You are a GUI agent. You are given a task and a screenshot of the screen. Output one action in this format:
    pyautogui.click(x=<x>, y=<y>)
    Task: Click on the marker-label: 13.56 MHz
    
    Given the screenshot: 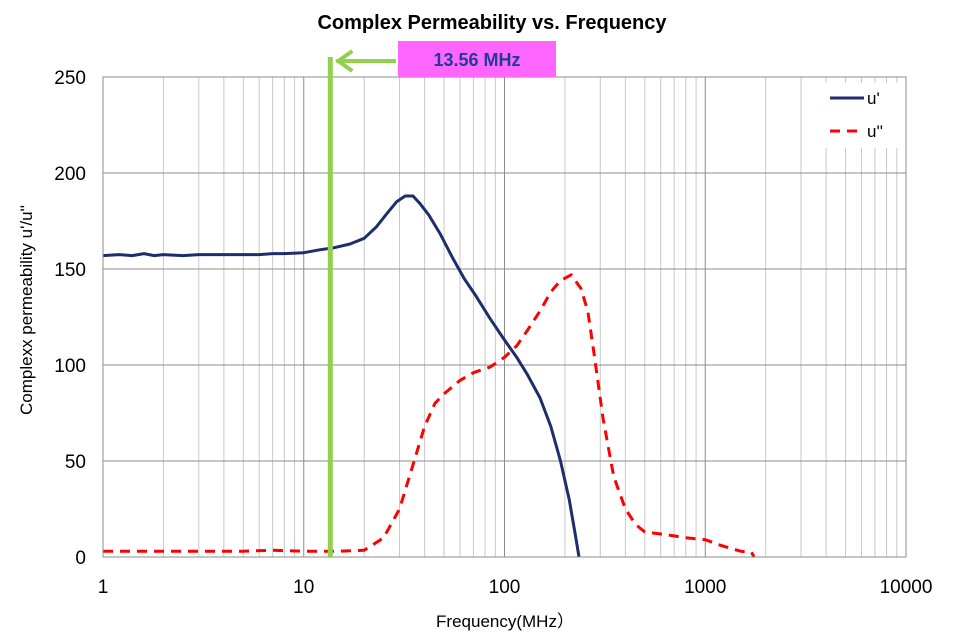 What is the action you would take?
    pyautogui.click(x=476, y=60)
    